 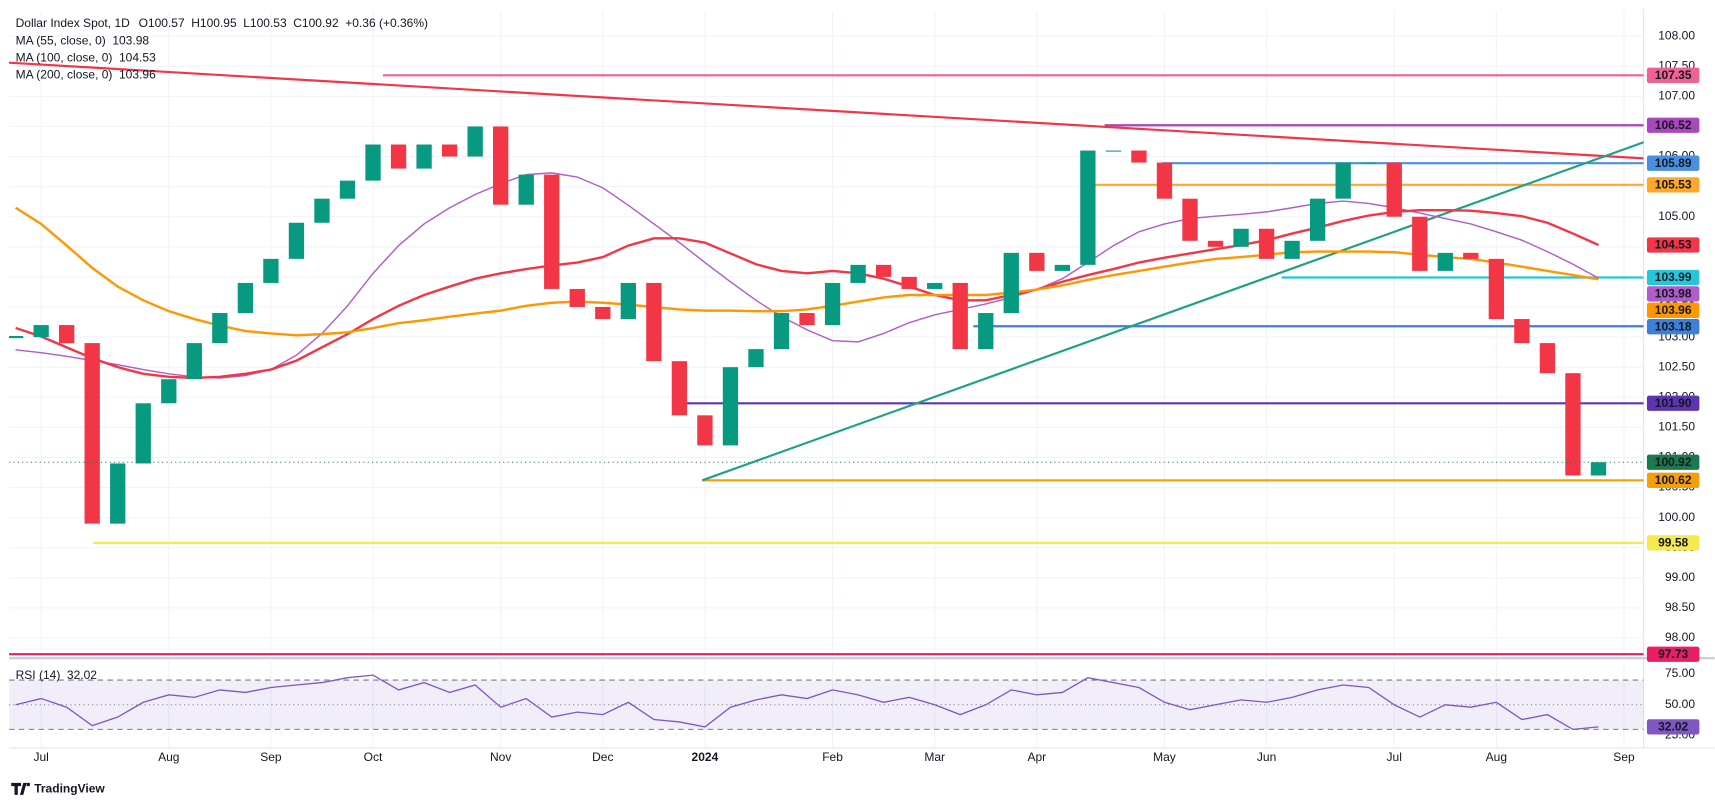 What do you see at coordinates (1680, 607) in the screenshot?
I see `y-tick-label: 98.50` at bounding box center [1680, 607].